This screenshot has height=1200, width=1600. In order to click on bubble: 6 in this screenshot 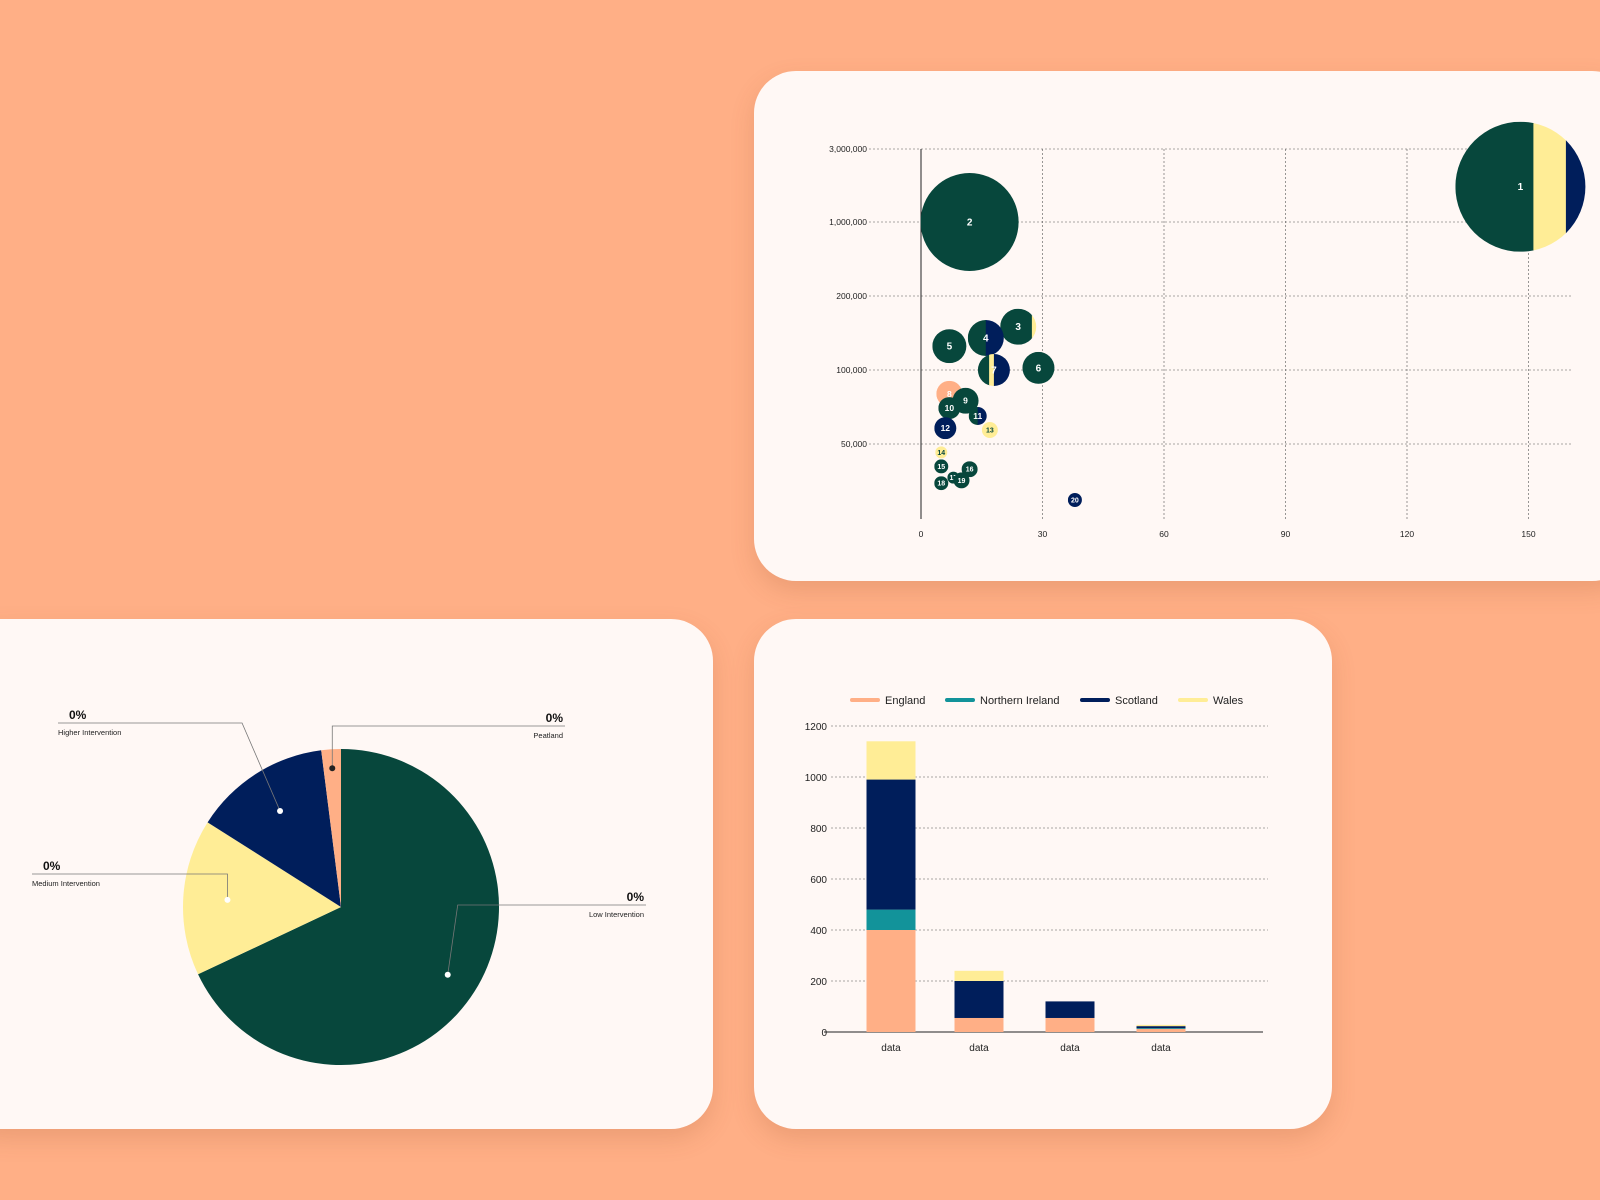, I will do `click(1038, 367)`.